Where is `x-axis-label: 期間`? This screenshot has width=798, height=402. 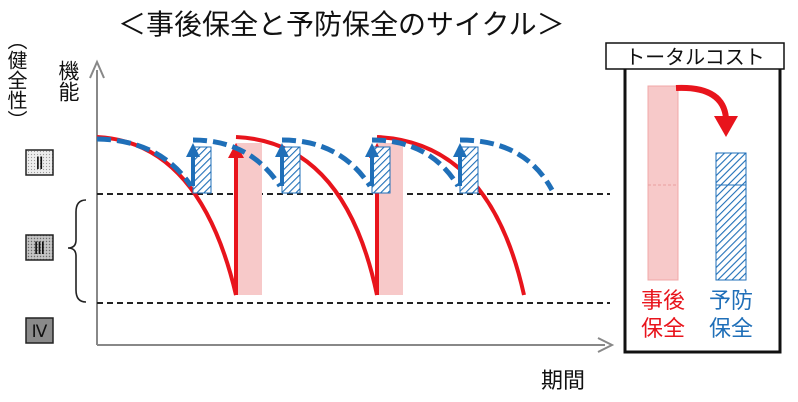
x-axis-label: 期間 is located at coordinates (563, 381).